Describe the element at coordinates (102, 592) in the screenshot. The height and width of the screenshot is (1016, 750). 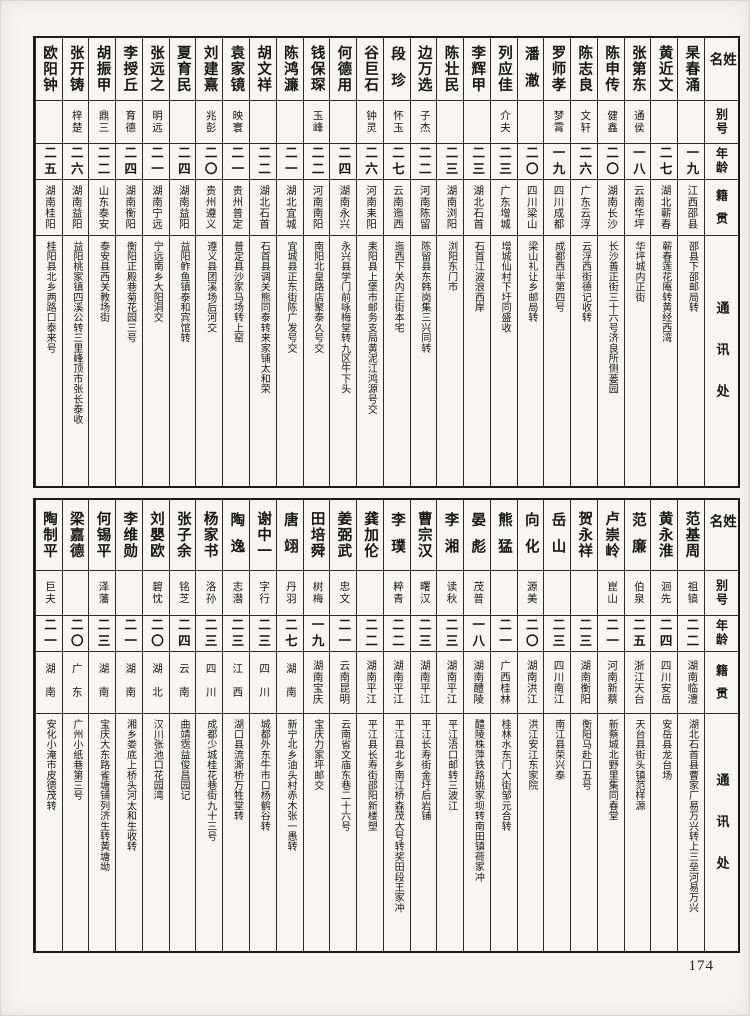
I see `alias-cell: 泽藩` at that location.